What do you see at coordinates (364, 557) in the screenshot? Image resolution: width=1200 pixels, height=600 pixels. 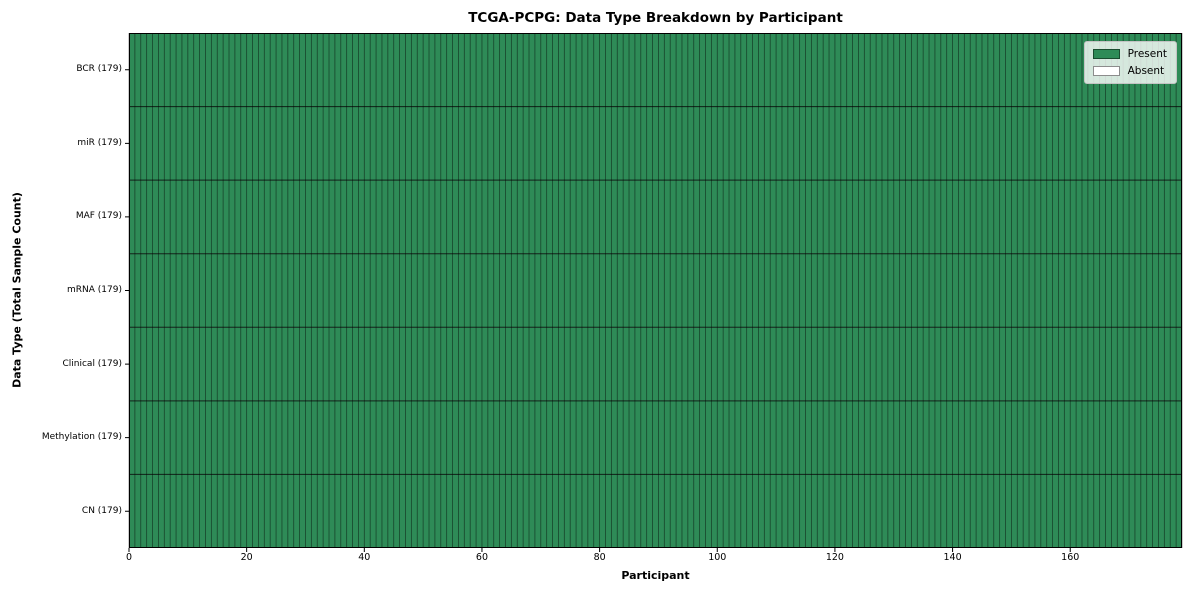 I see `x-tick-label-40: 40` at bounding box center [364, 557].